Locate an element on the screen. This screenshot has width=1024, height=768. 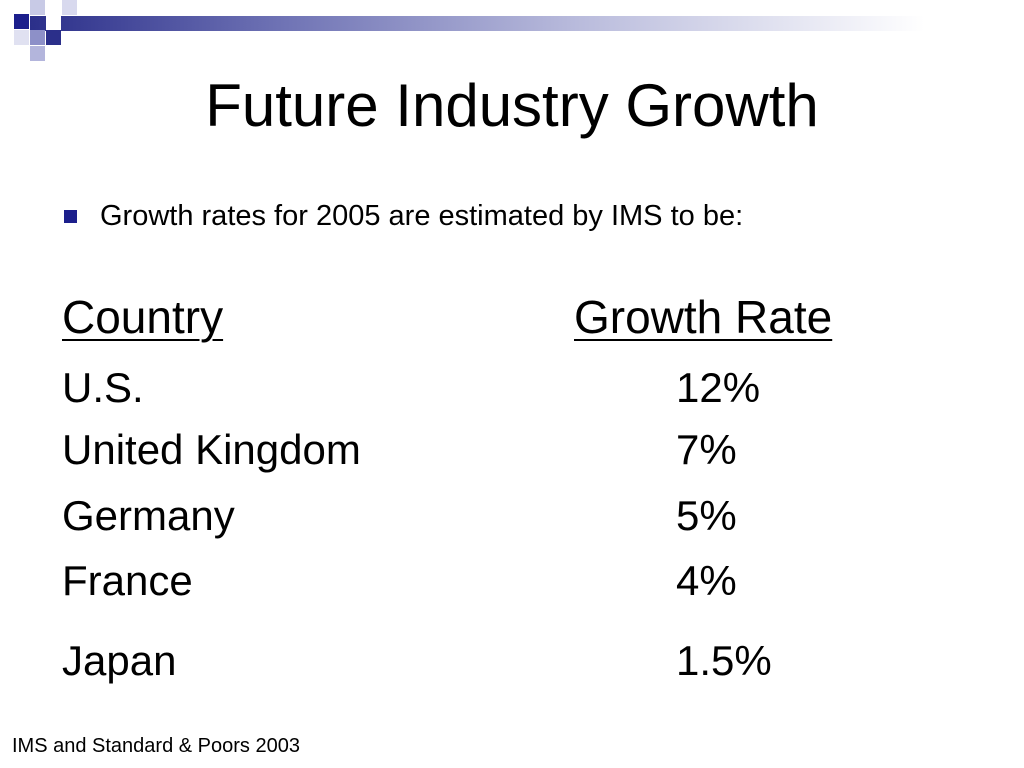
square-bullet-icon is located at coordinates (70, 216).